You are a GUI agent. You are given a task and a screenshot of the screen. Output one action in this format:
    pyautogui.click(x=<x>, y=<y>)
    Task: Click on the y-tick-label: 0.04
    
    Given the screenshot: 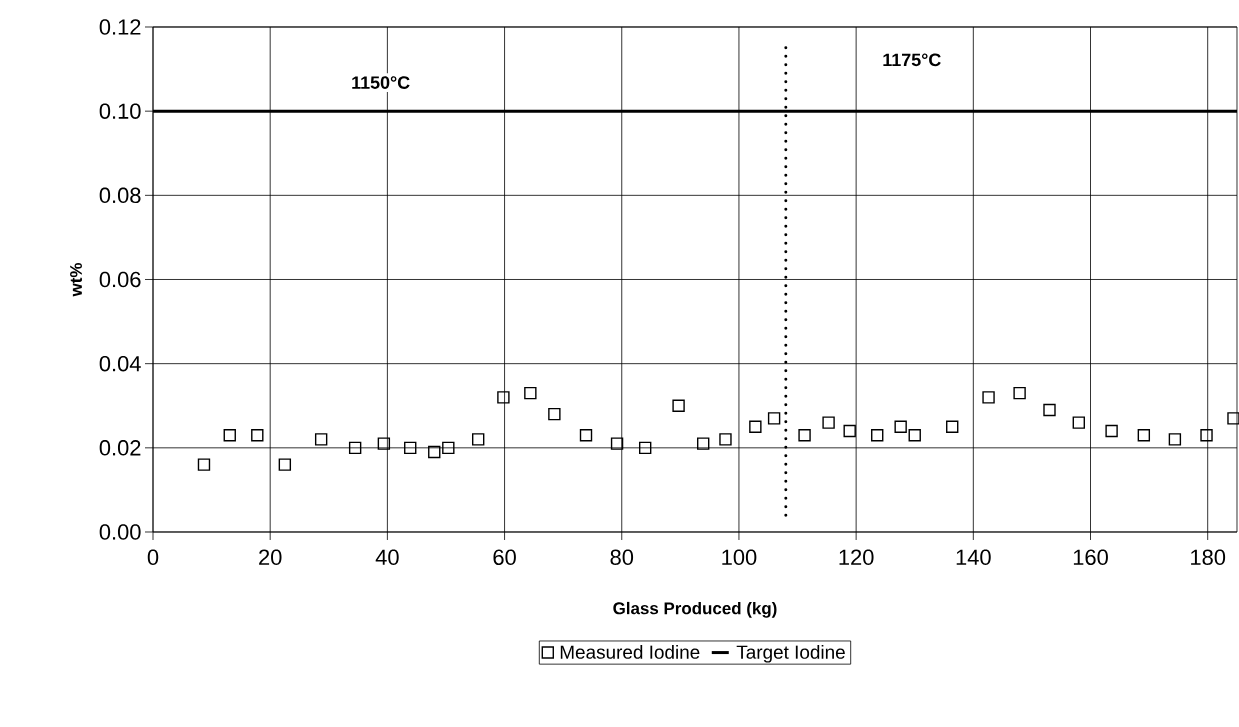 What is the action you would take?
    pyautogui.click(x=120, y=363)
    